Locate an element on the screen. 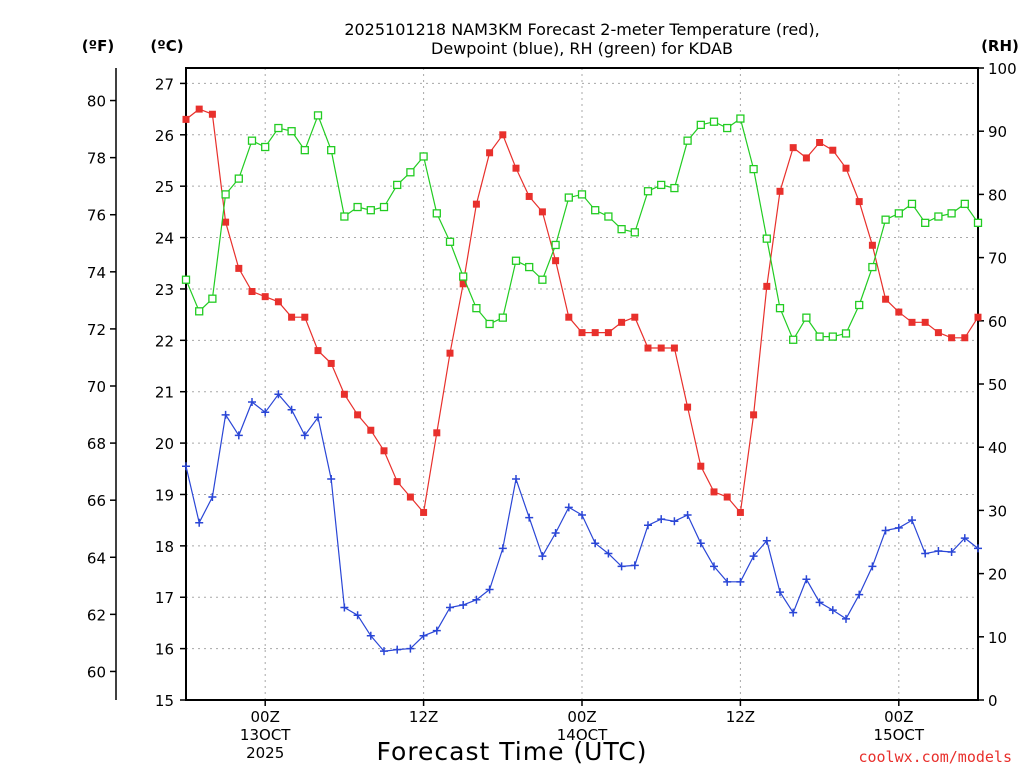 This screenshot has width=1024, height=768. chart-title-line2: Dewpoint (blue), RH (green) for KDAB is located at coordinates (582, 48).